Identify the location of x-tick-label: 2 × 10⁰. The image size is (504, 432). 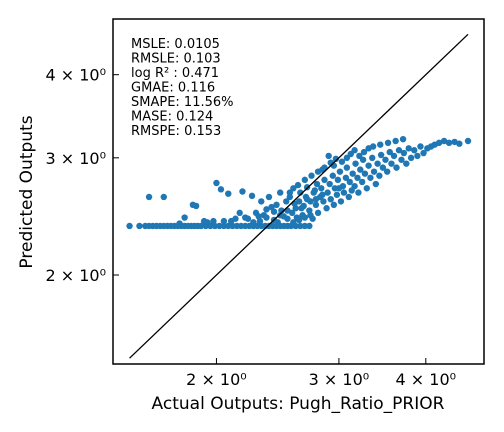
(216, 379).